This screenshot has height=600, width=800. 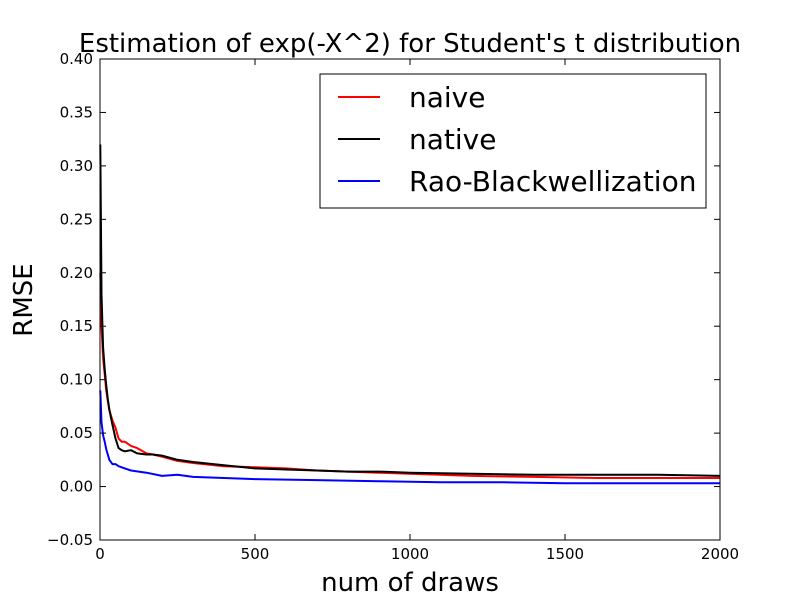 I want to click on x-tick-label: 1500, so click(x=565, y=554).